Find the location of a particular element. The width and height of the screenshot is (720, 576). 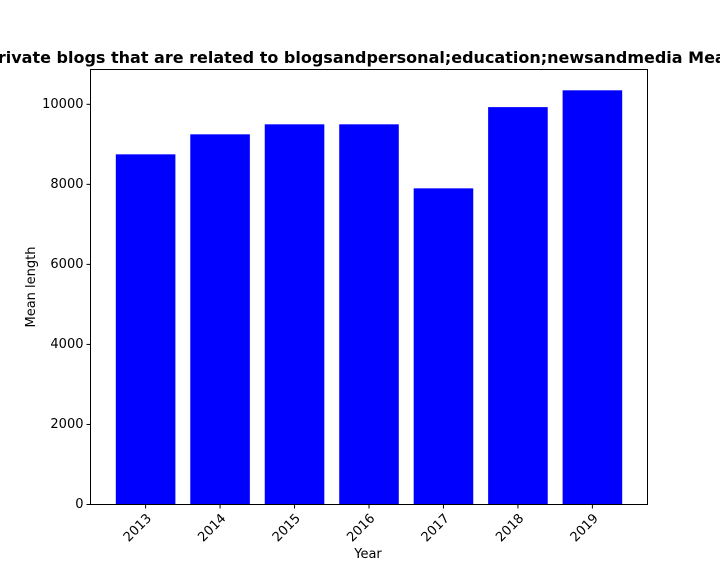

bar-2015 is located at coordinates (294, 314).